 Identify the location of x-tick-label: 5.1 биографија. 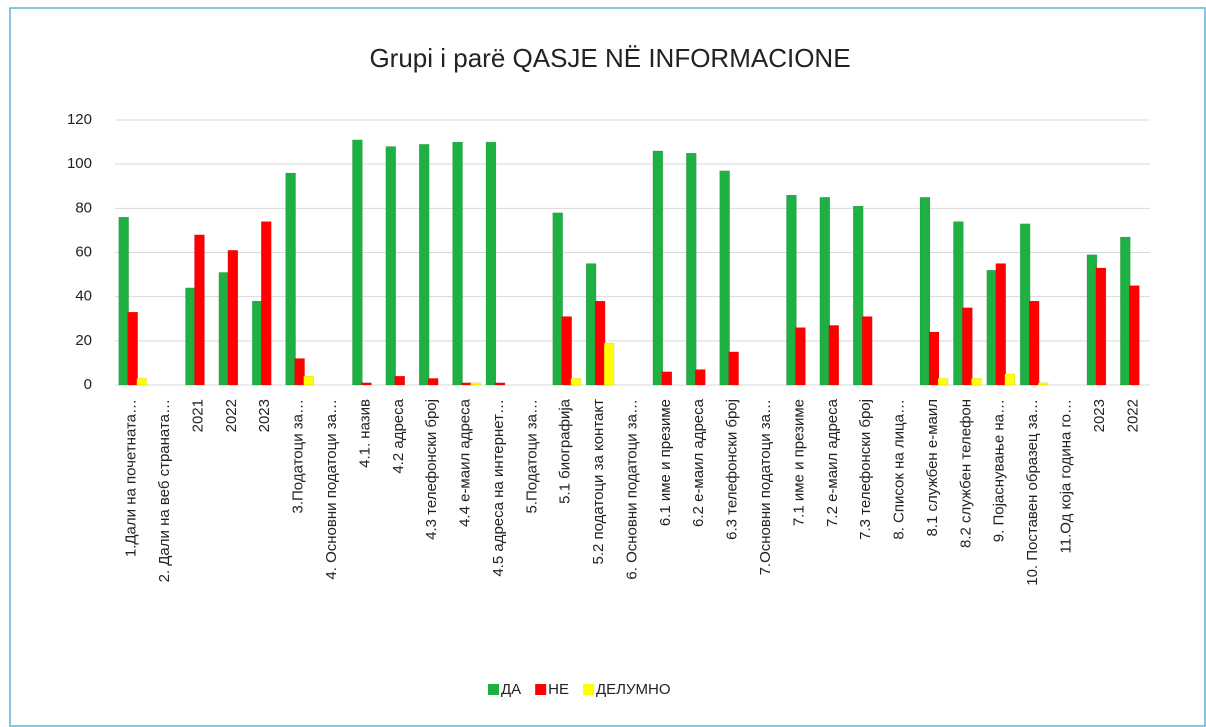
(565, 451).